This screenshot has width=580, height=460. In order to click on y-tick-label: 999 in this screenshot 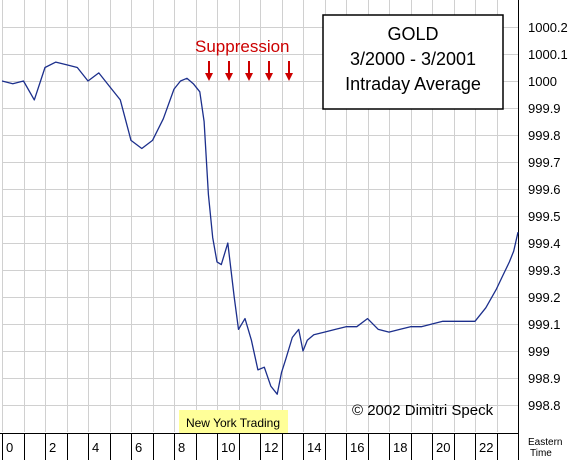, I will do `click(539, 351)`.